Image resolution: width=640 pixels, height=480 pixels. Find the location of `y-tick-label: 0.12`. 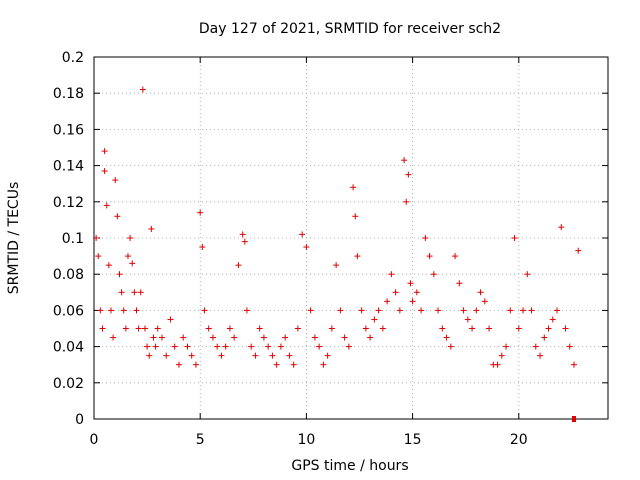

y-tick-label: 0.12 is located at coordinates (68, 203).